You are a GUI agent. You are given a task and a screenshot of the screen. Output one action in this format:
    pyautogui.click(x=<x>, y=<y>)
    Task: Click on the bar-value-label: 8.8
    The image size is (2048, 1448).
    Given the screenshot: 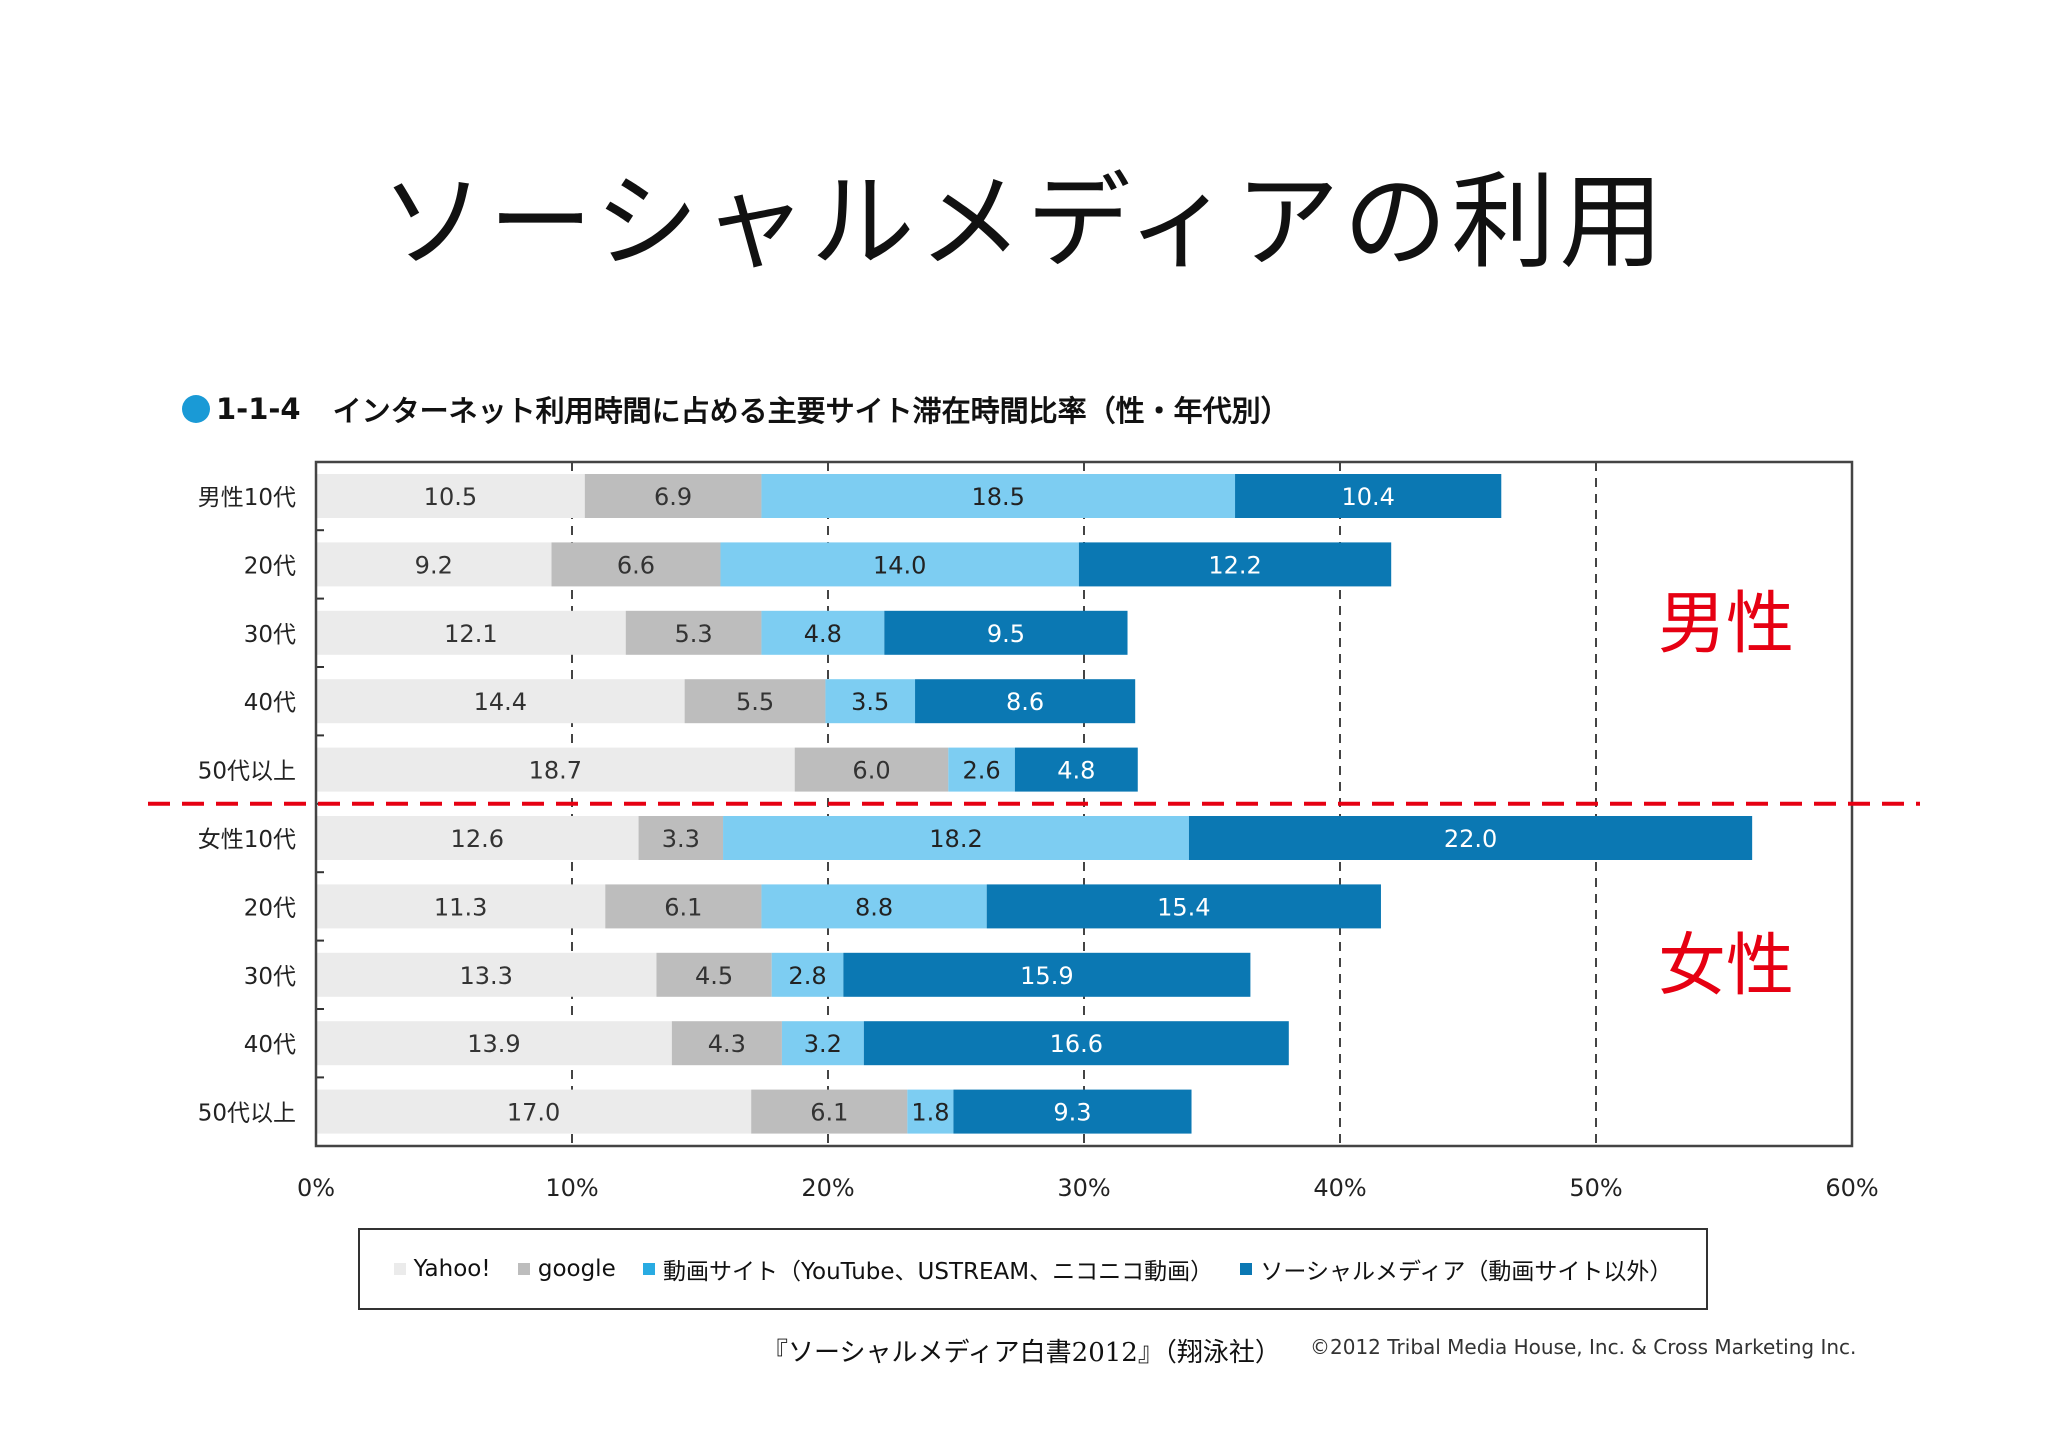 What is the action you would take?
    pyautogui.click(x=874, y=907)
    